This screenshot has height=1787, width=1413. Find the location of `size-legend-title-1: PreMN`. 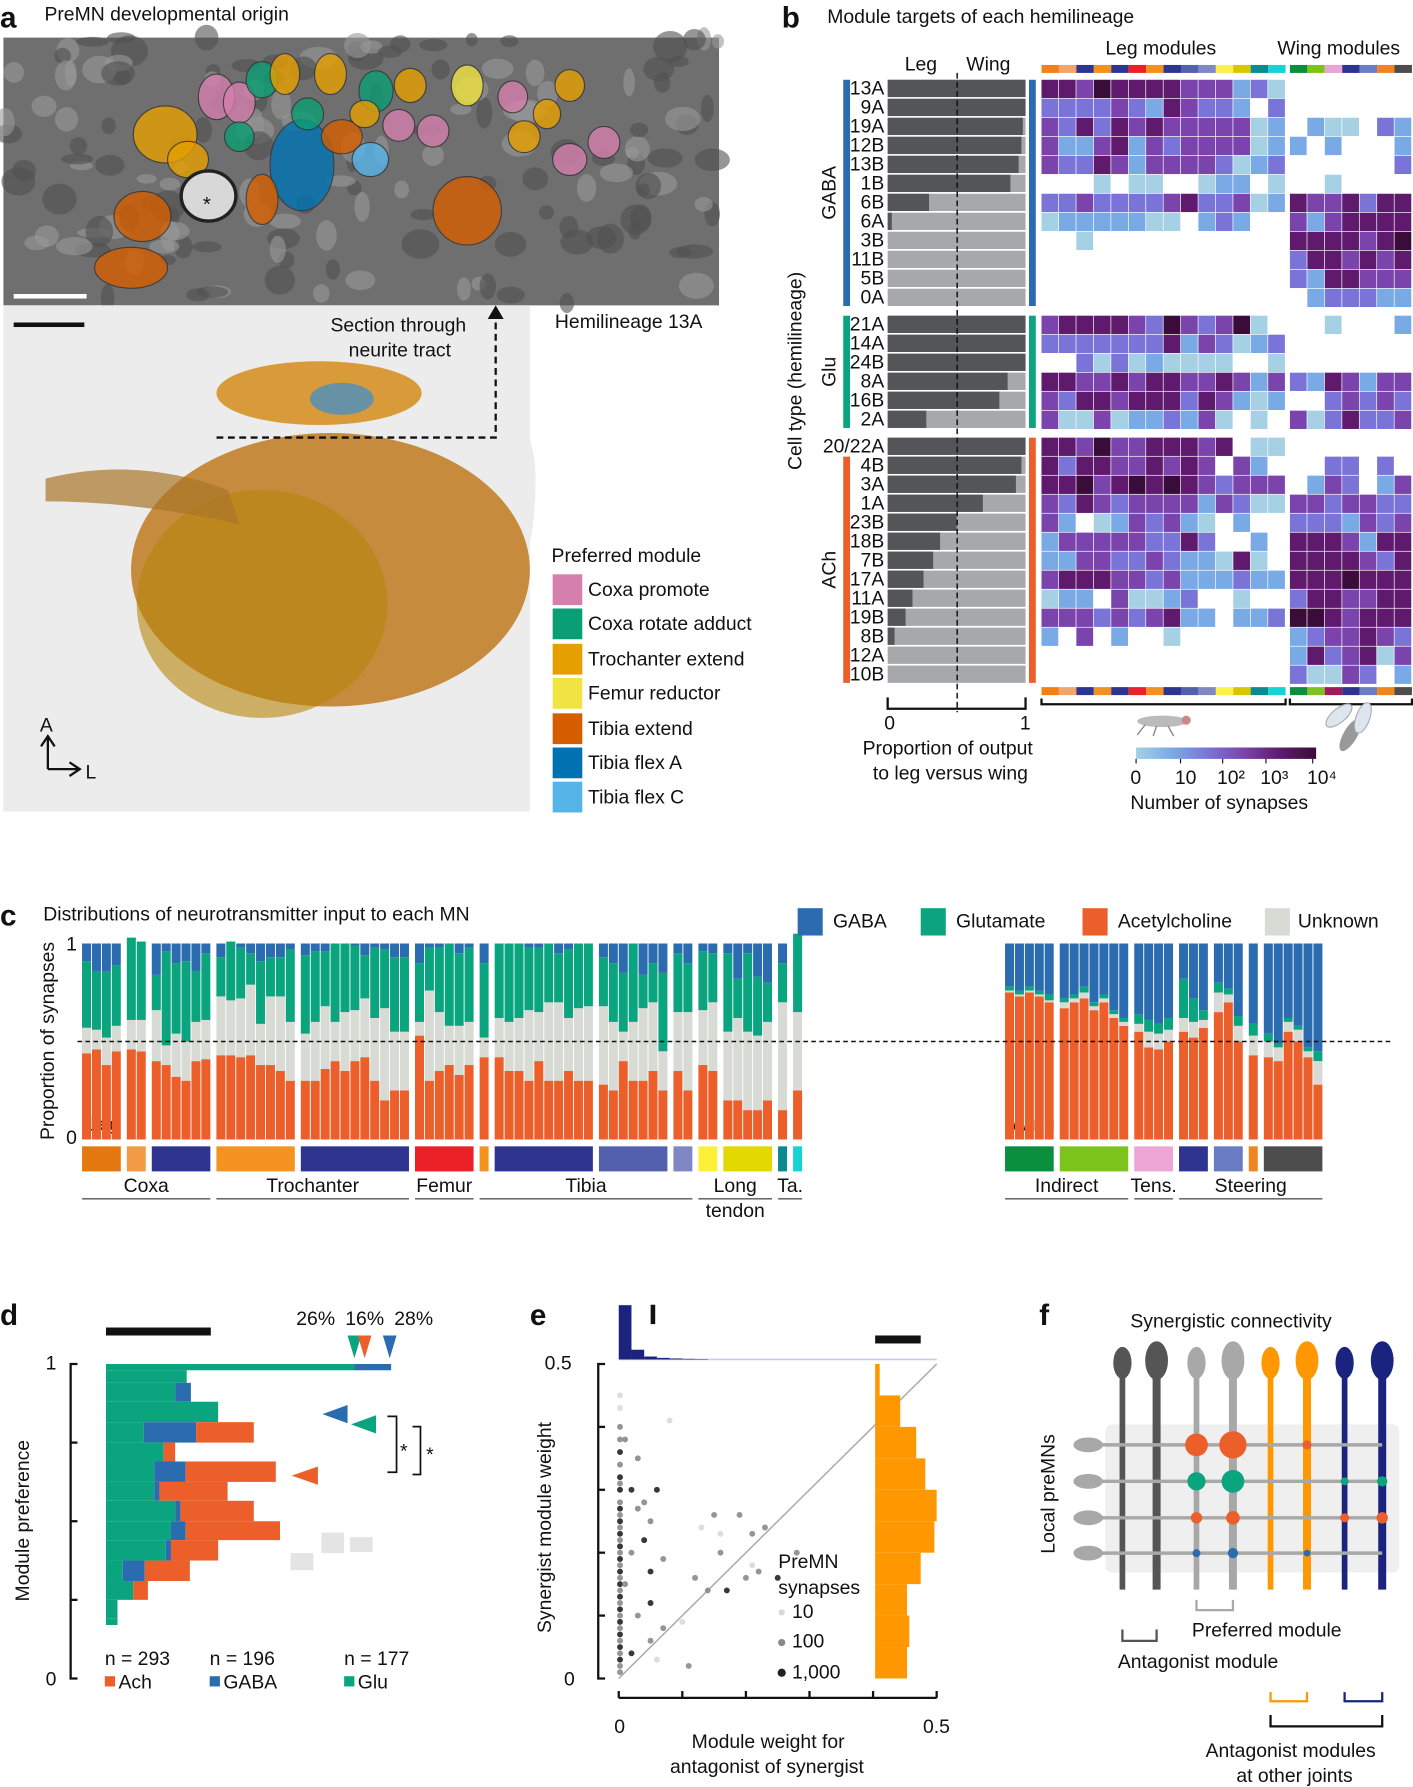

size-legend-title-1: PreMN is located at coordinates (808, 1561).